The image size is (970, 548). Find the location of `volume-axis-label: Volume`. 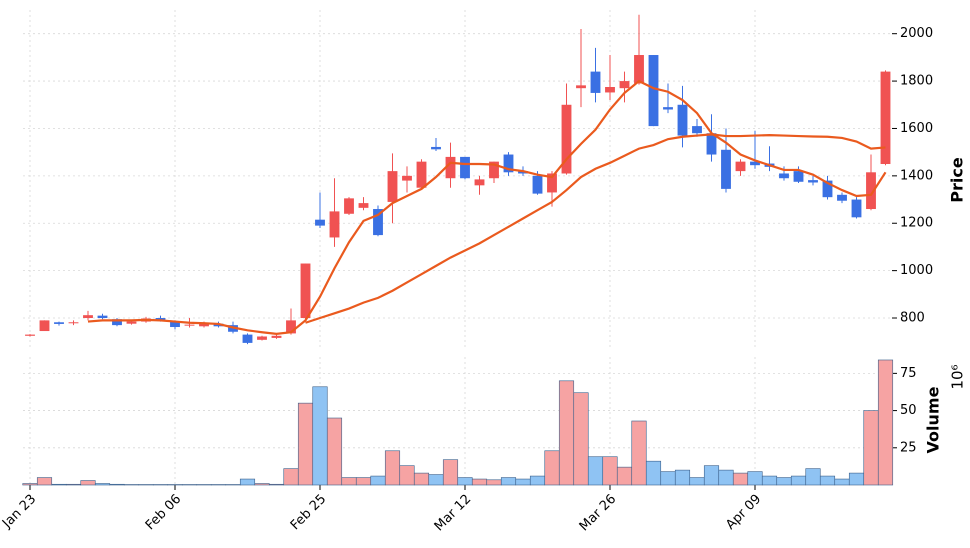

volume-axis-label: Volume is located at coordinates (933, 419).